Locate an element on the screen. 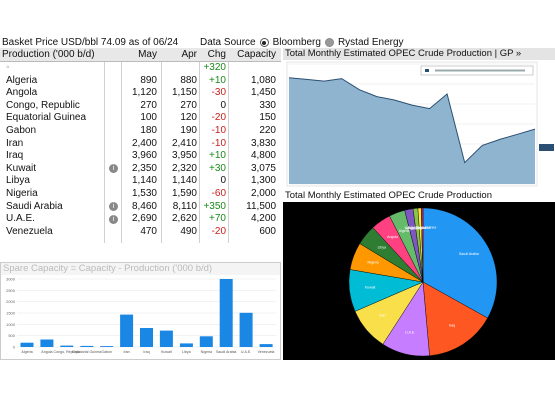  country-name: Equatorial Guinea is located at coordinates (46, 118).